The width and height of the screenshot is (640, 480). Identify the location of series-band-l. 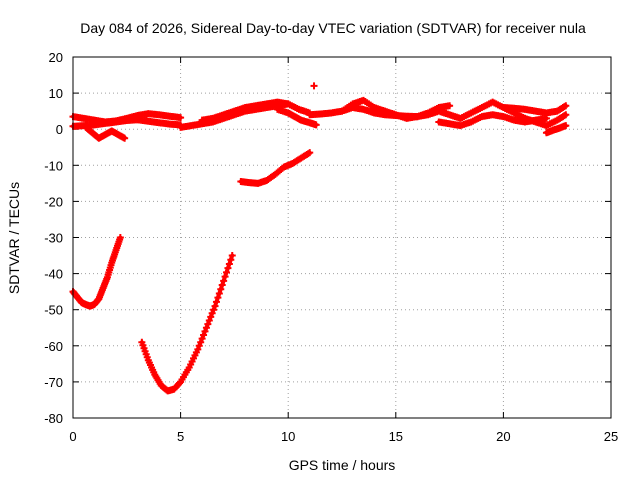
(545, 120).